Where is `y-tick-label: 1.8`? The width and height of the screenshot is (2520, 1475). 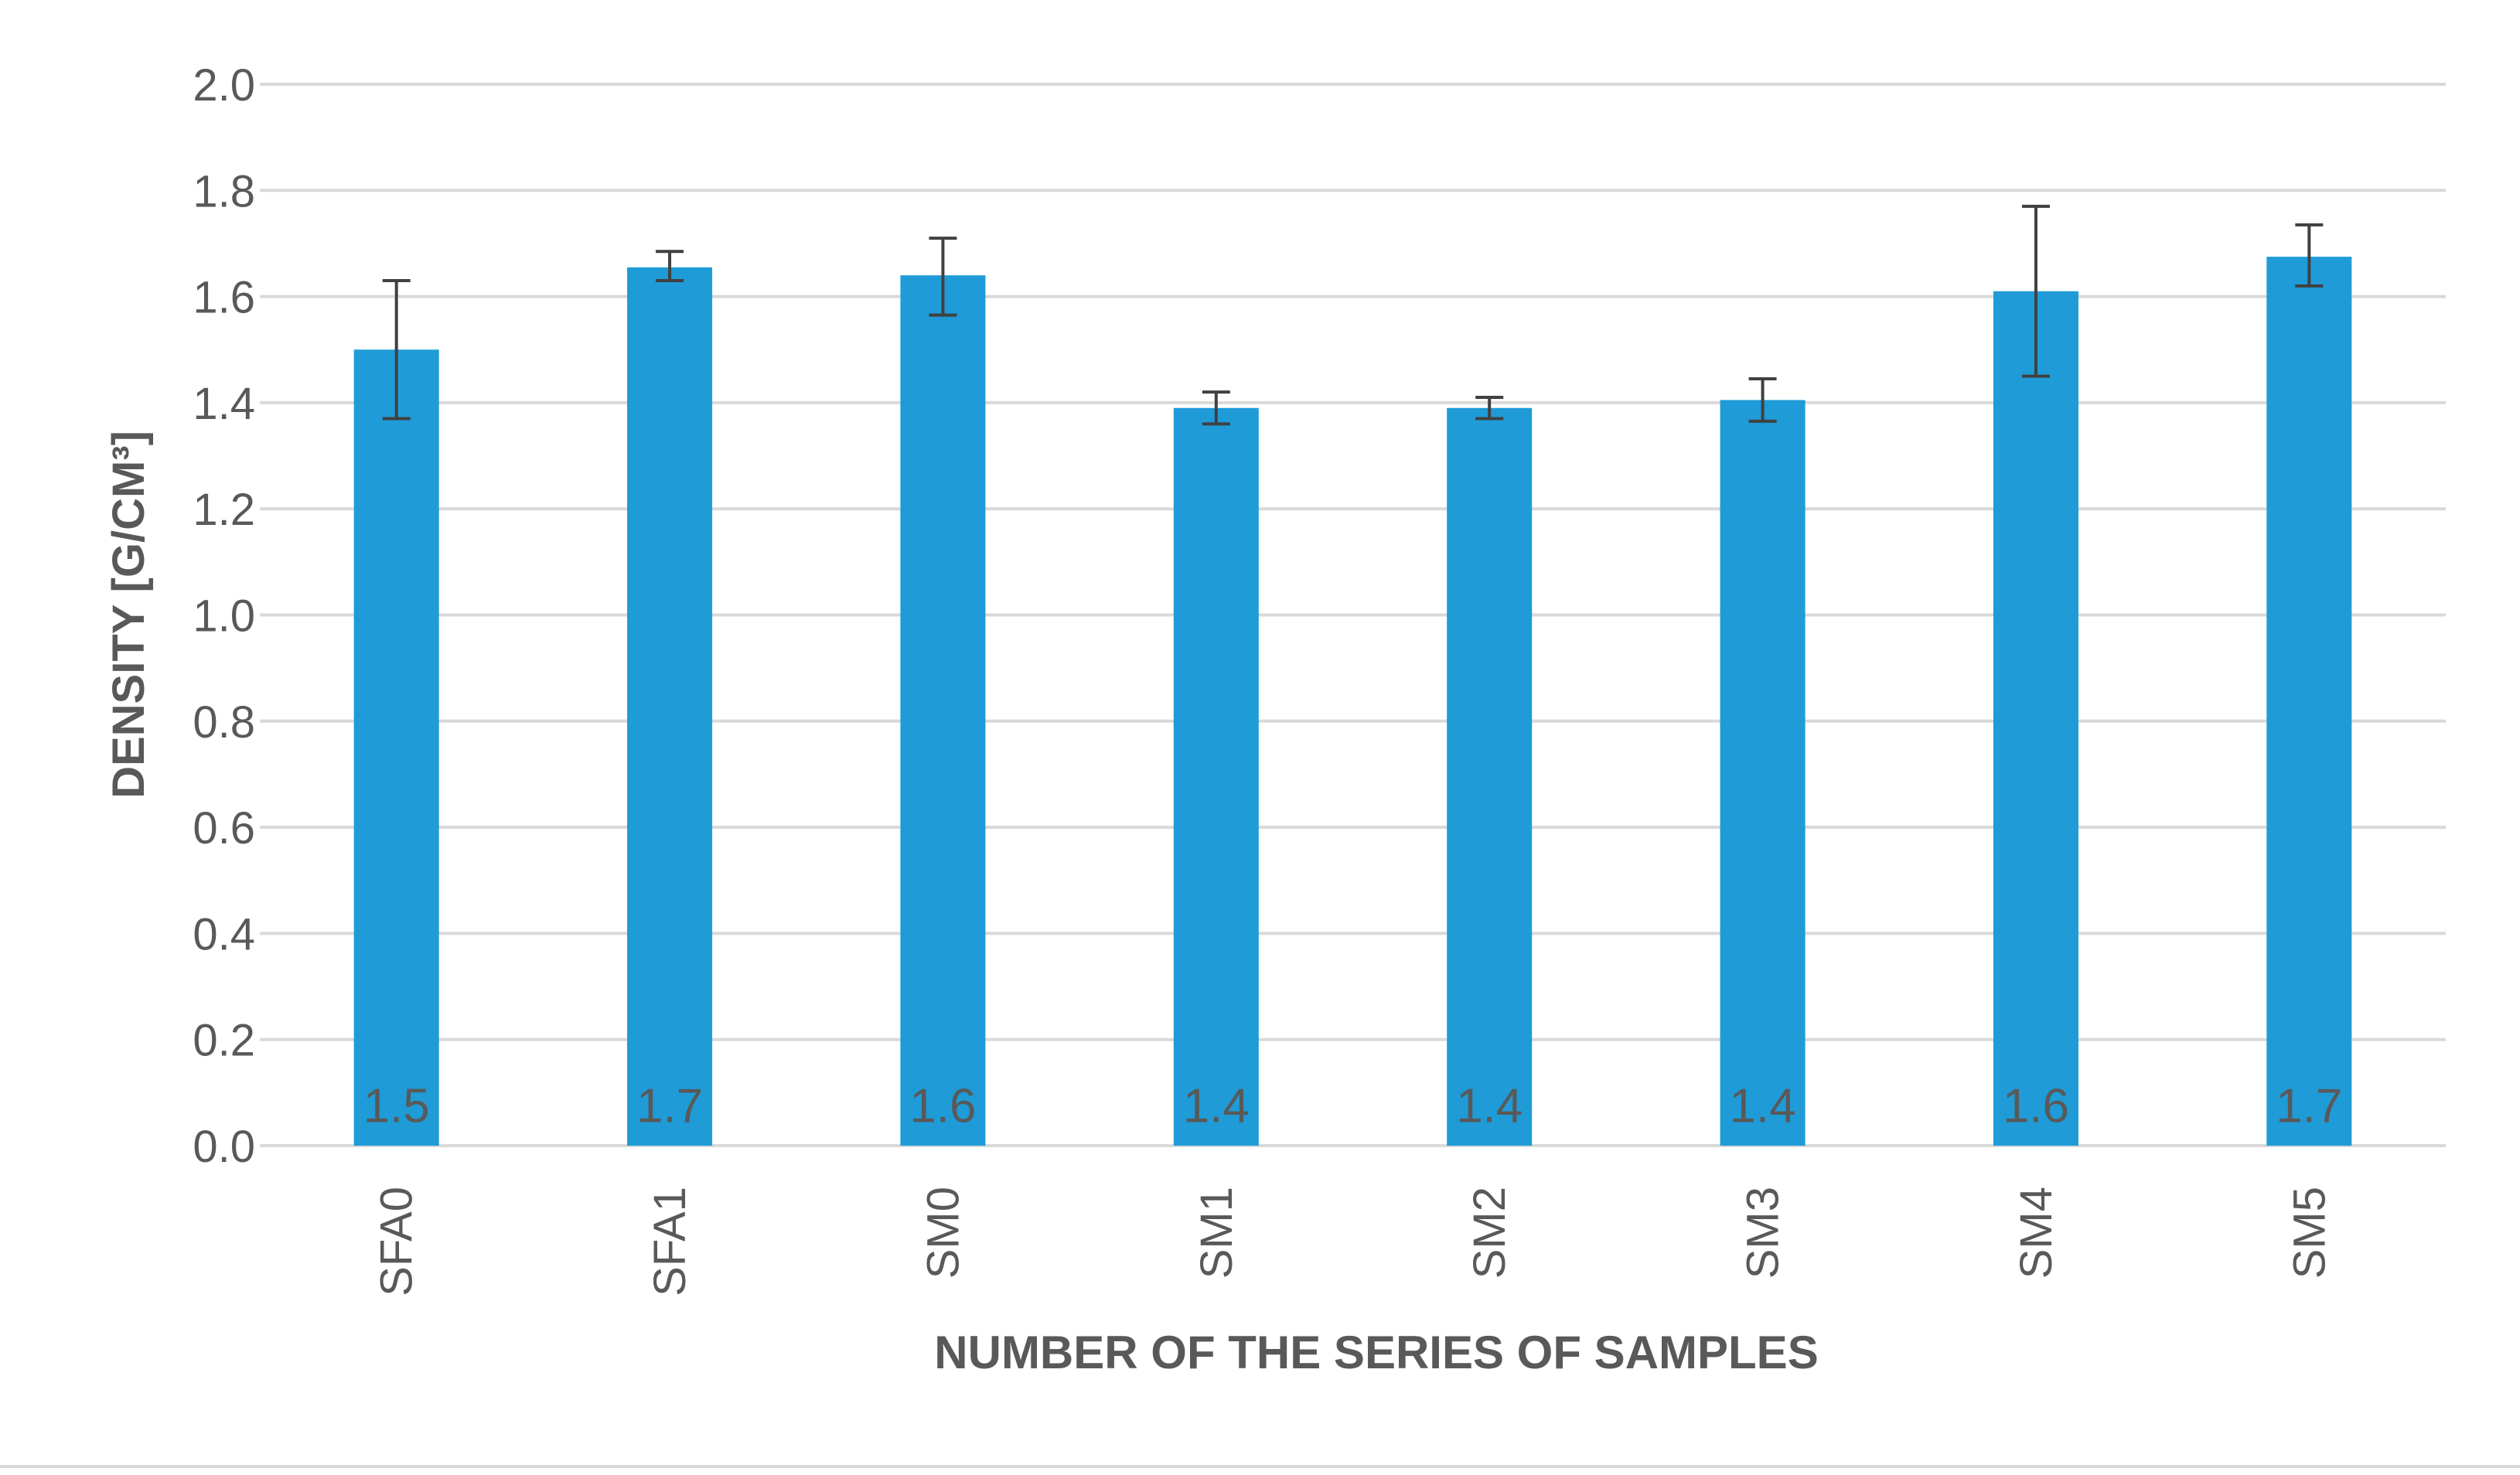
y-tick-label: 1.8 is located at coordinates (224, 191).